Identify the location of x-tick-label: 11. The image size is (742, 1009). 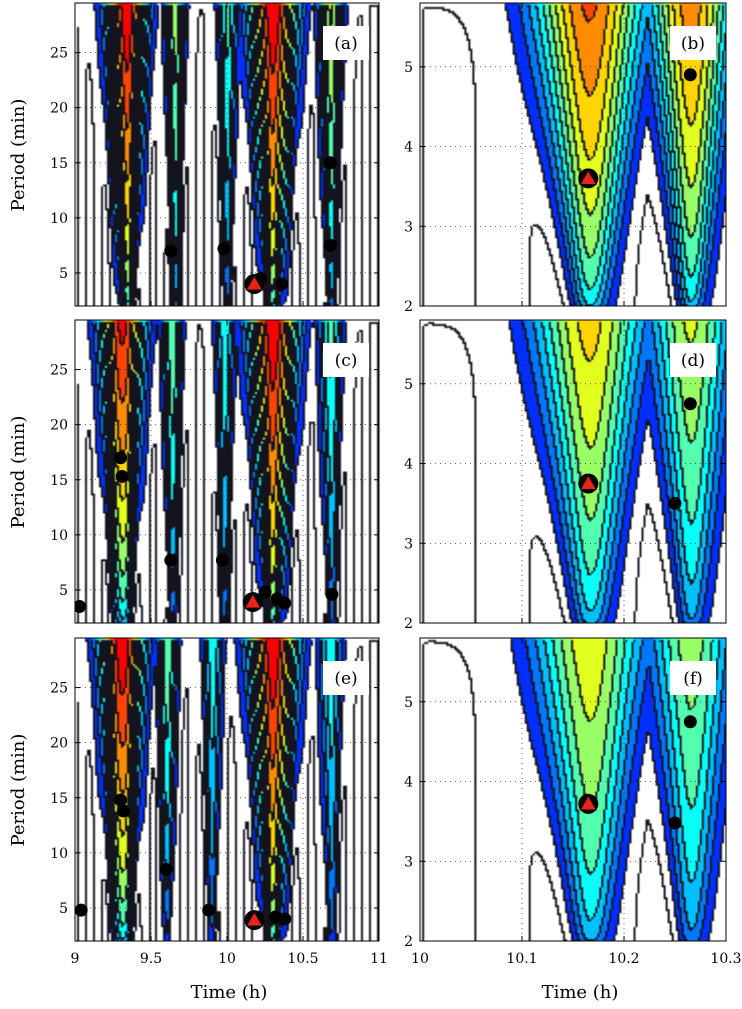
(379, 959).